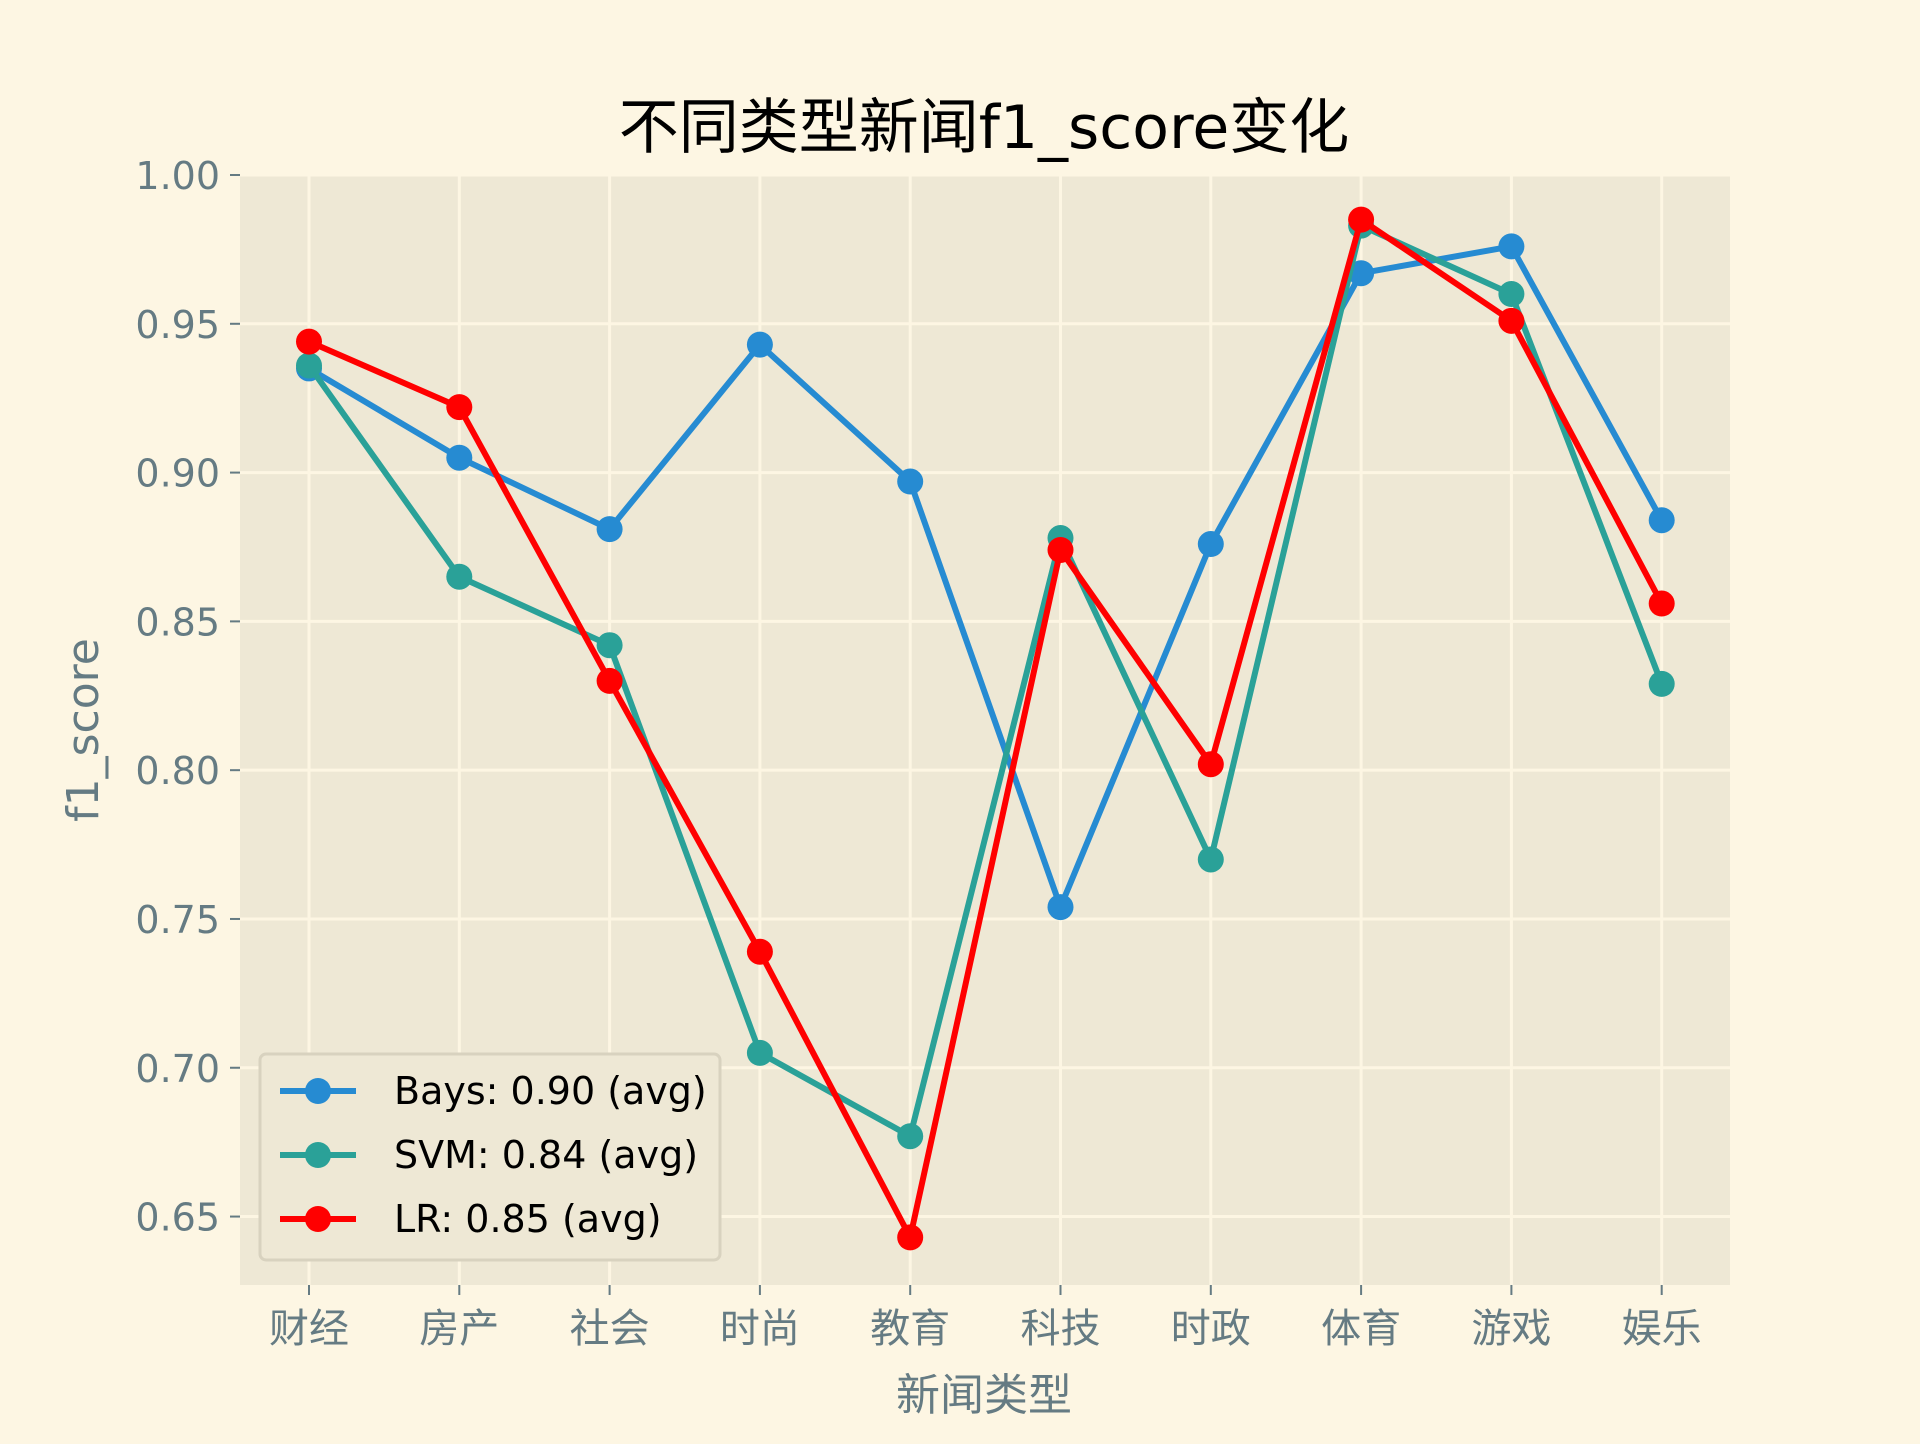  I want to click on y-tick-label: 0.75, so click(177, 920).